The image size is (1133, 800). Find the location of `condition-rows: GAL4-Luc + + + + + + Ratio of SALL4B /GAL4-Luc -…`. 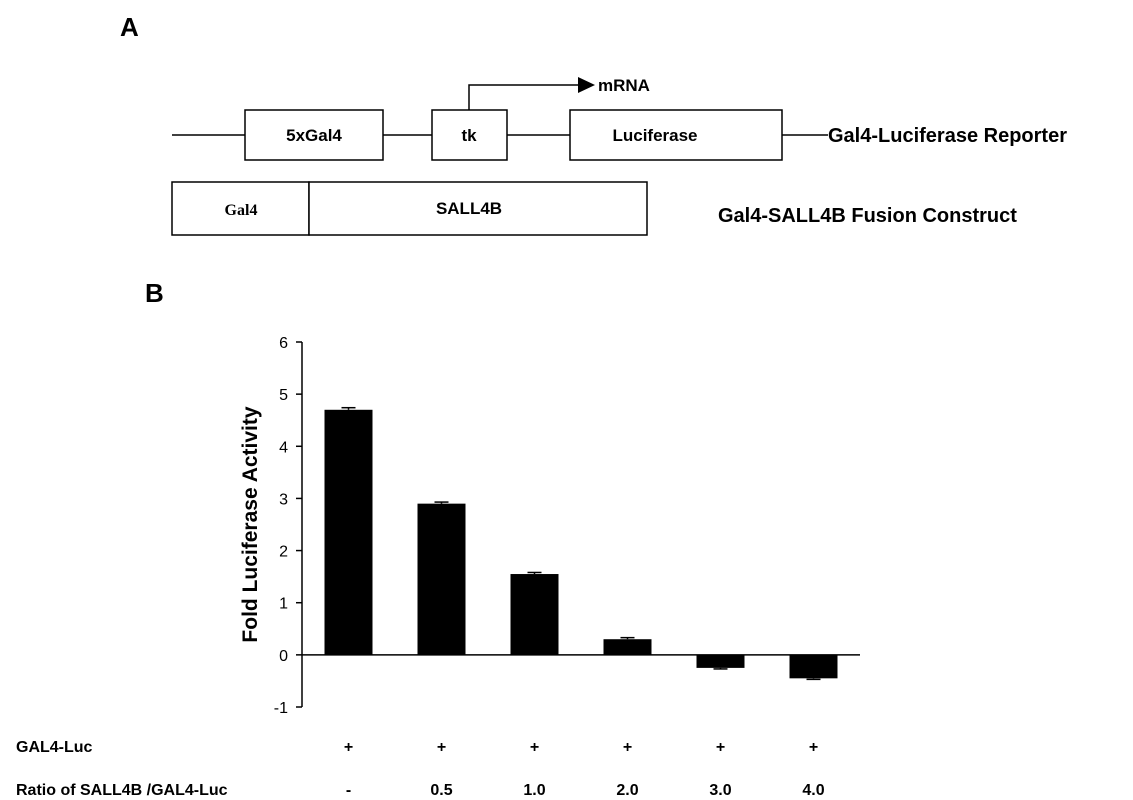

condition-rows: GAL4-Luc + + + + + + Ratio of SALL4B /GAL4-Luc -… is located at coordinates (420, 769).